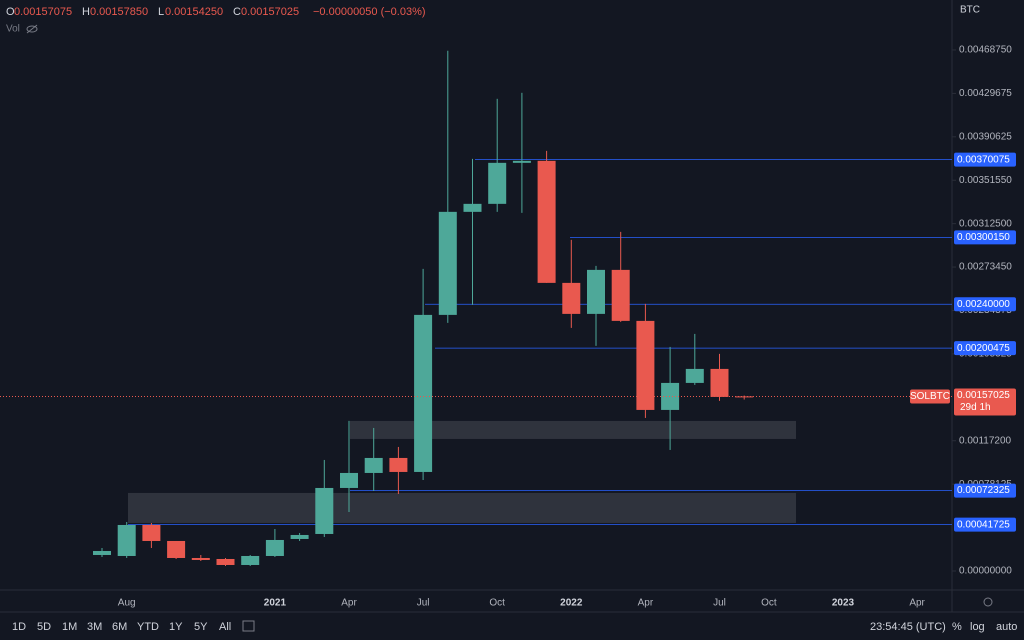 Image resolution: width=1024 pixels, height=640 pixels. I want to click on log-toggle: log, so click(977, 627).